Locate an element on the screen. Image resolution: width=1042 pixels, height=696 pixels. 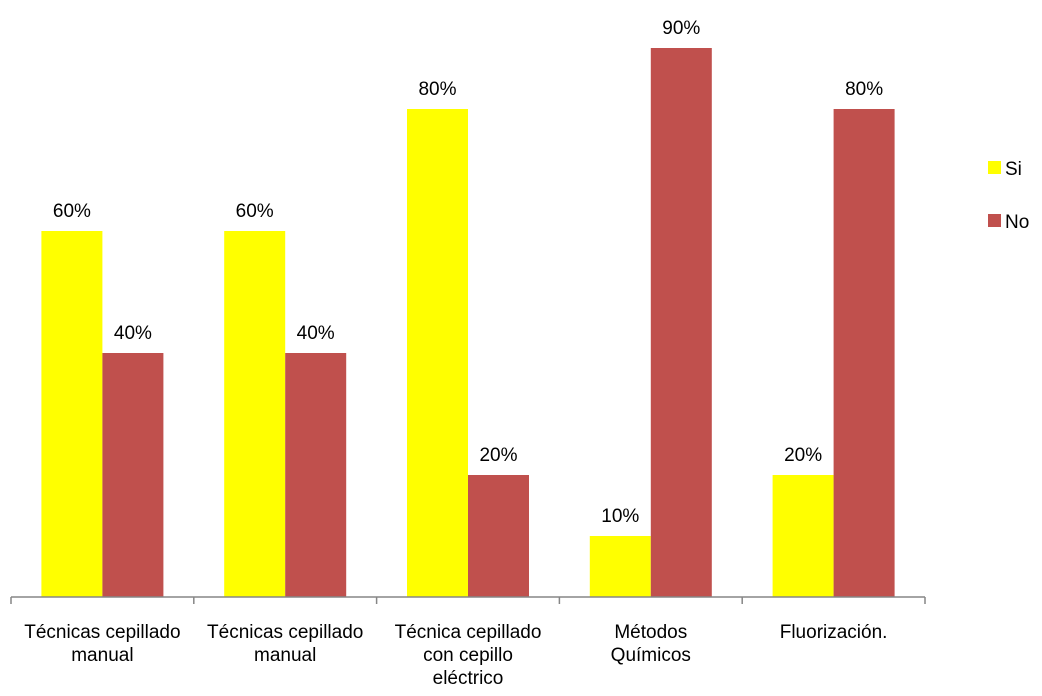
data-label-si-3: 10% is located at coordinates (620, 516).